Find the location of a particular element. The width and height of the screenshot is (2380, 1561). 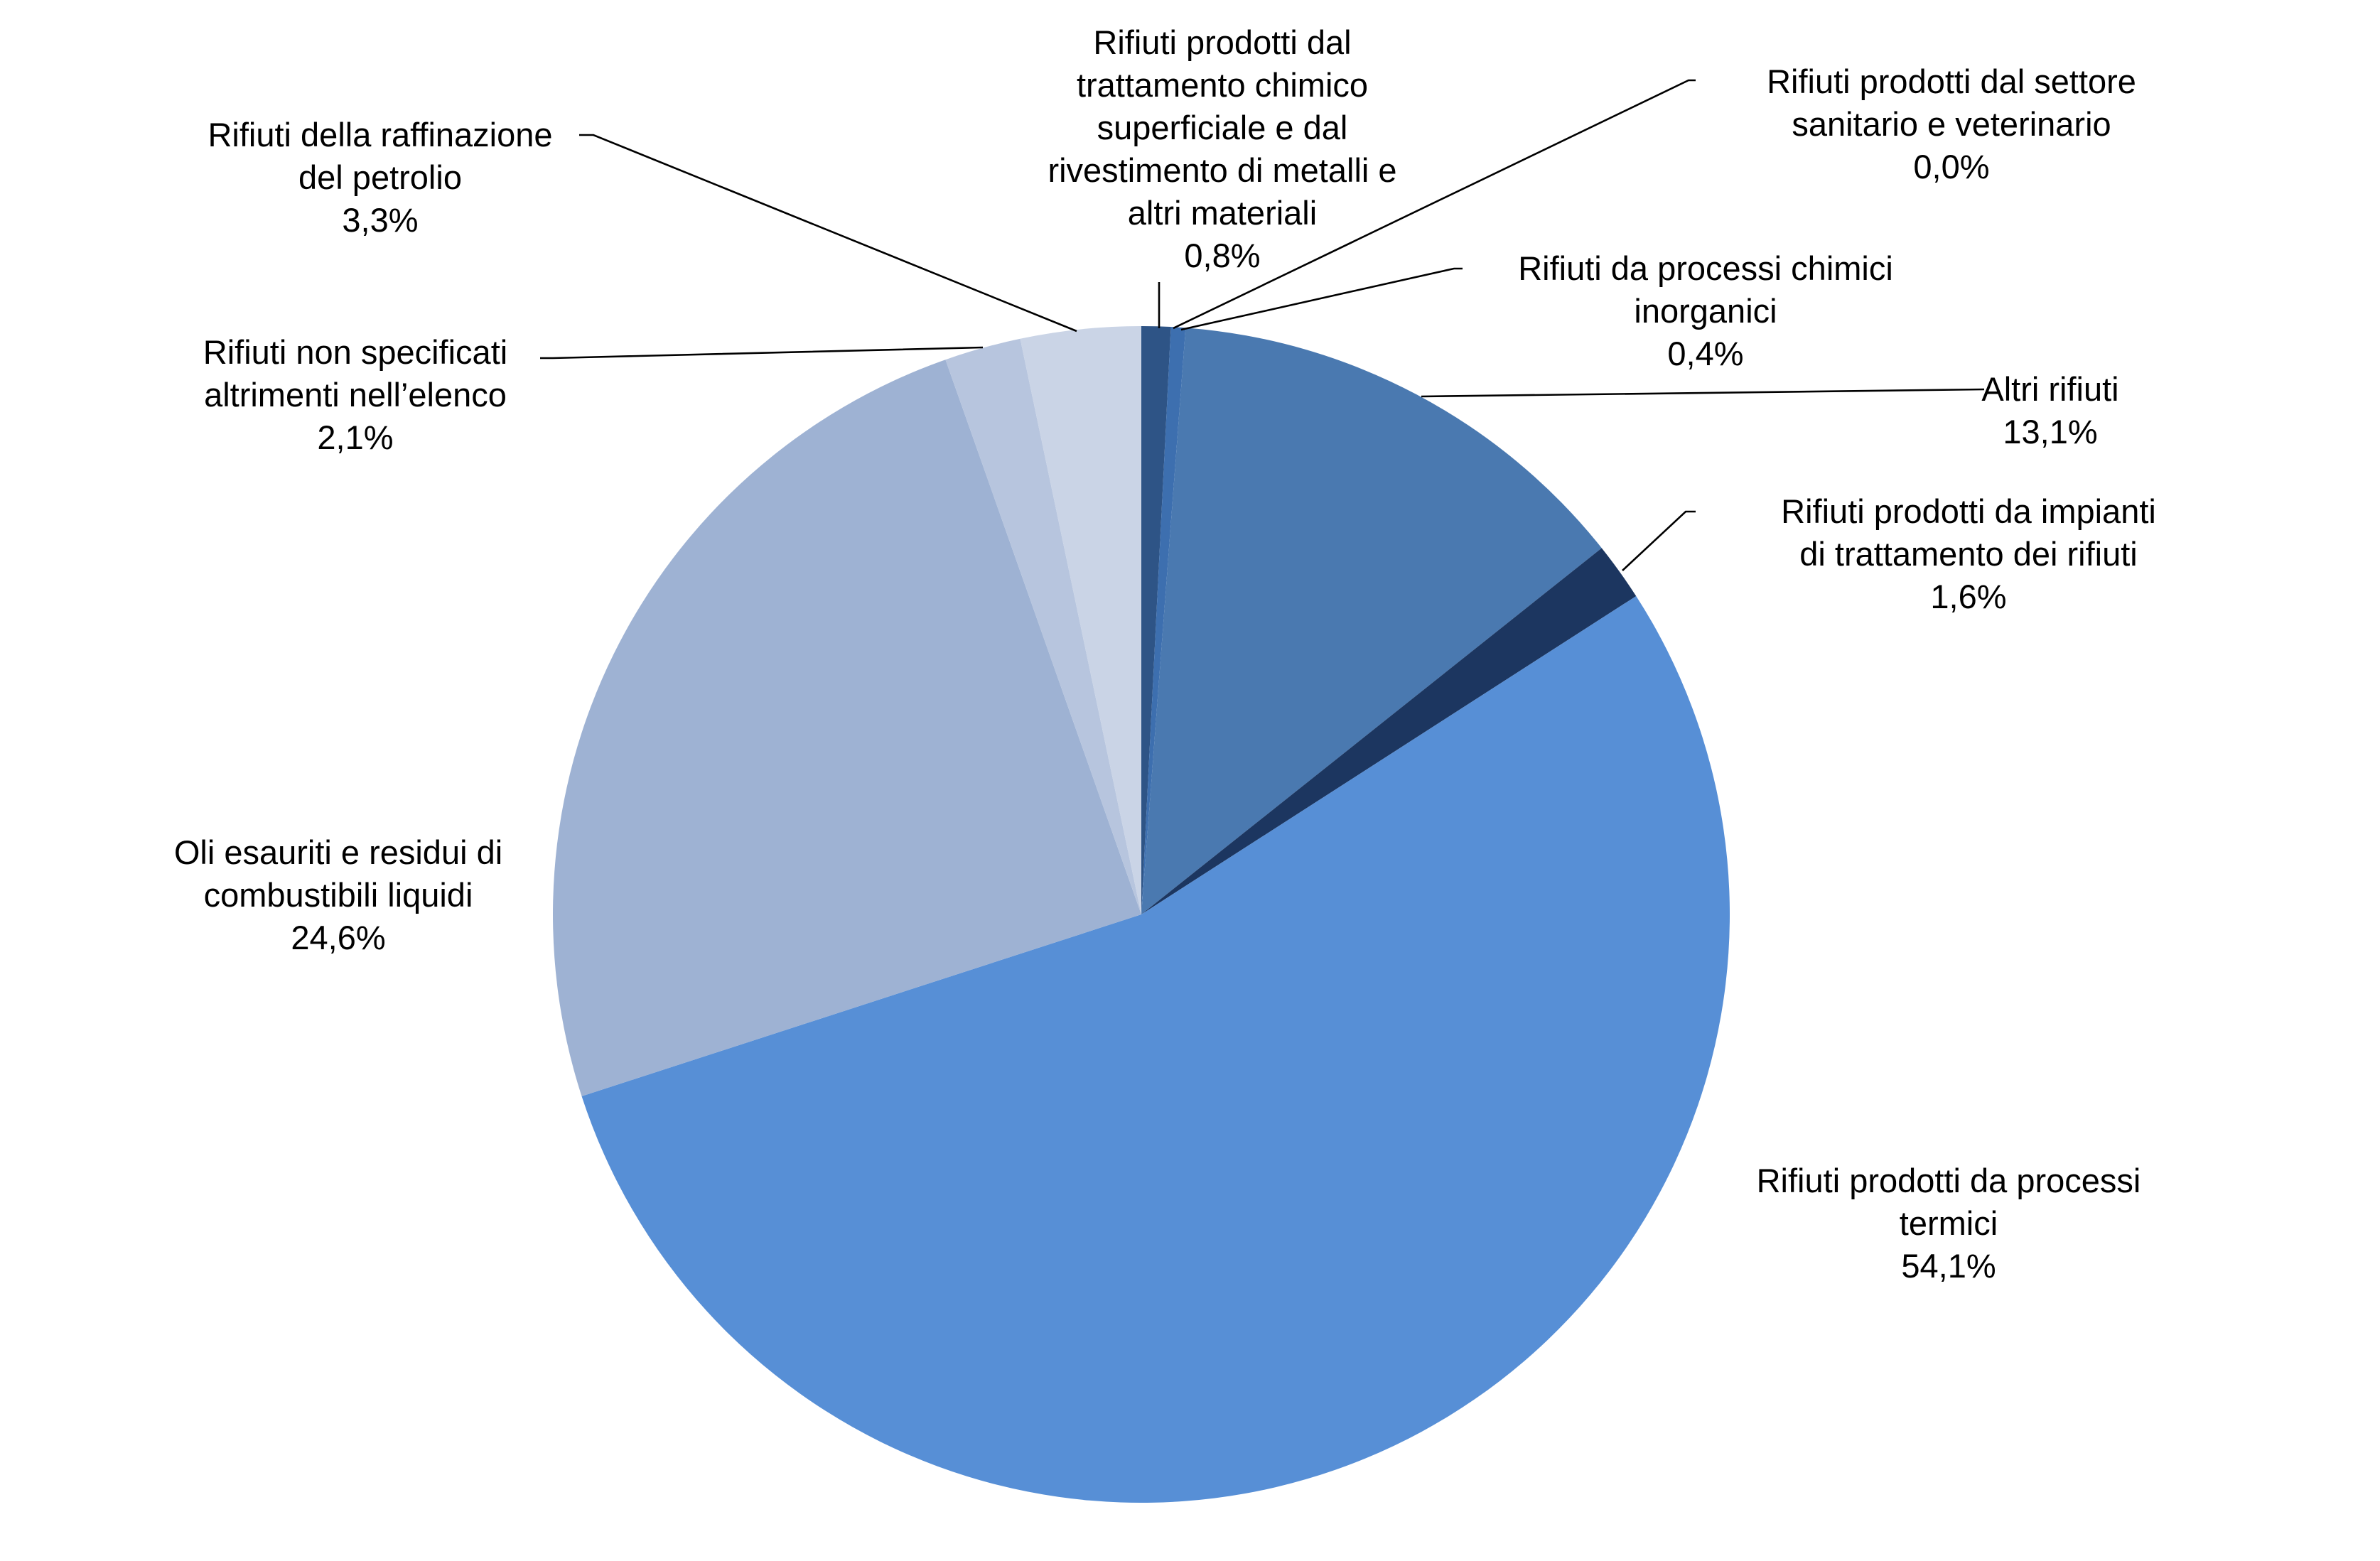

slice-name-line: inorganici is located at coordinates (1706, 311).